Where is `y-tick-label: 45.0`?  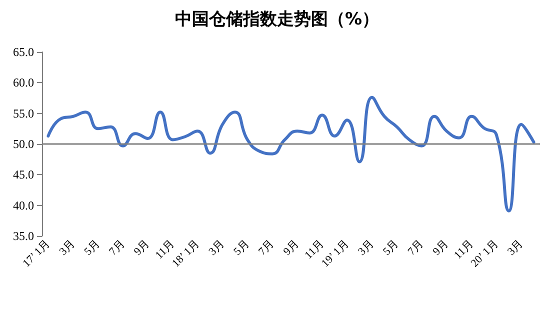
y-tick-label: 45.0 is located at coordinates (23, 175).